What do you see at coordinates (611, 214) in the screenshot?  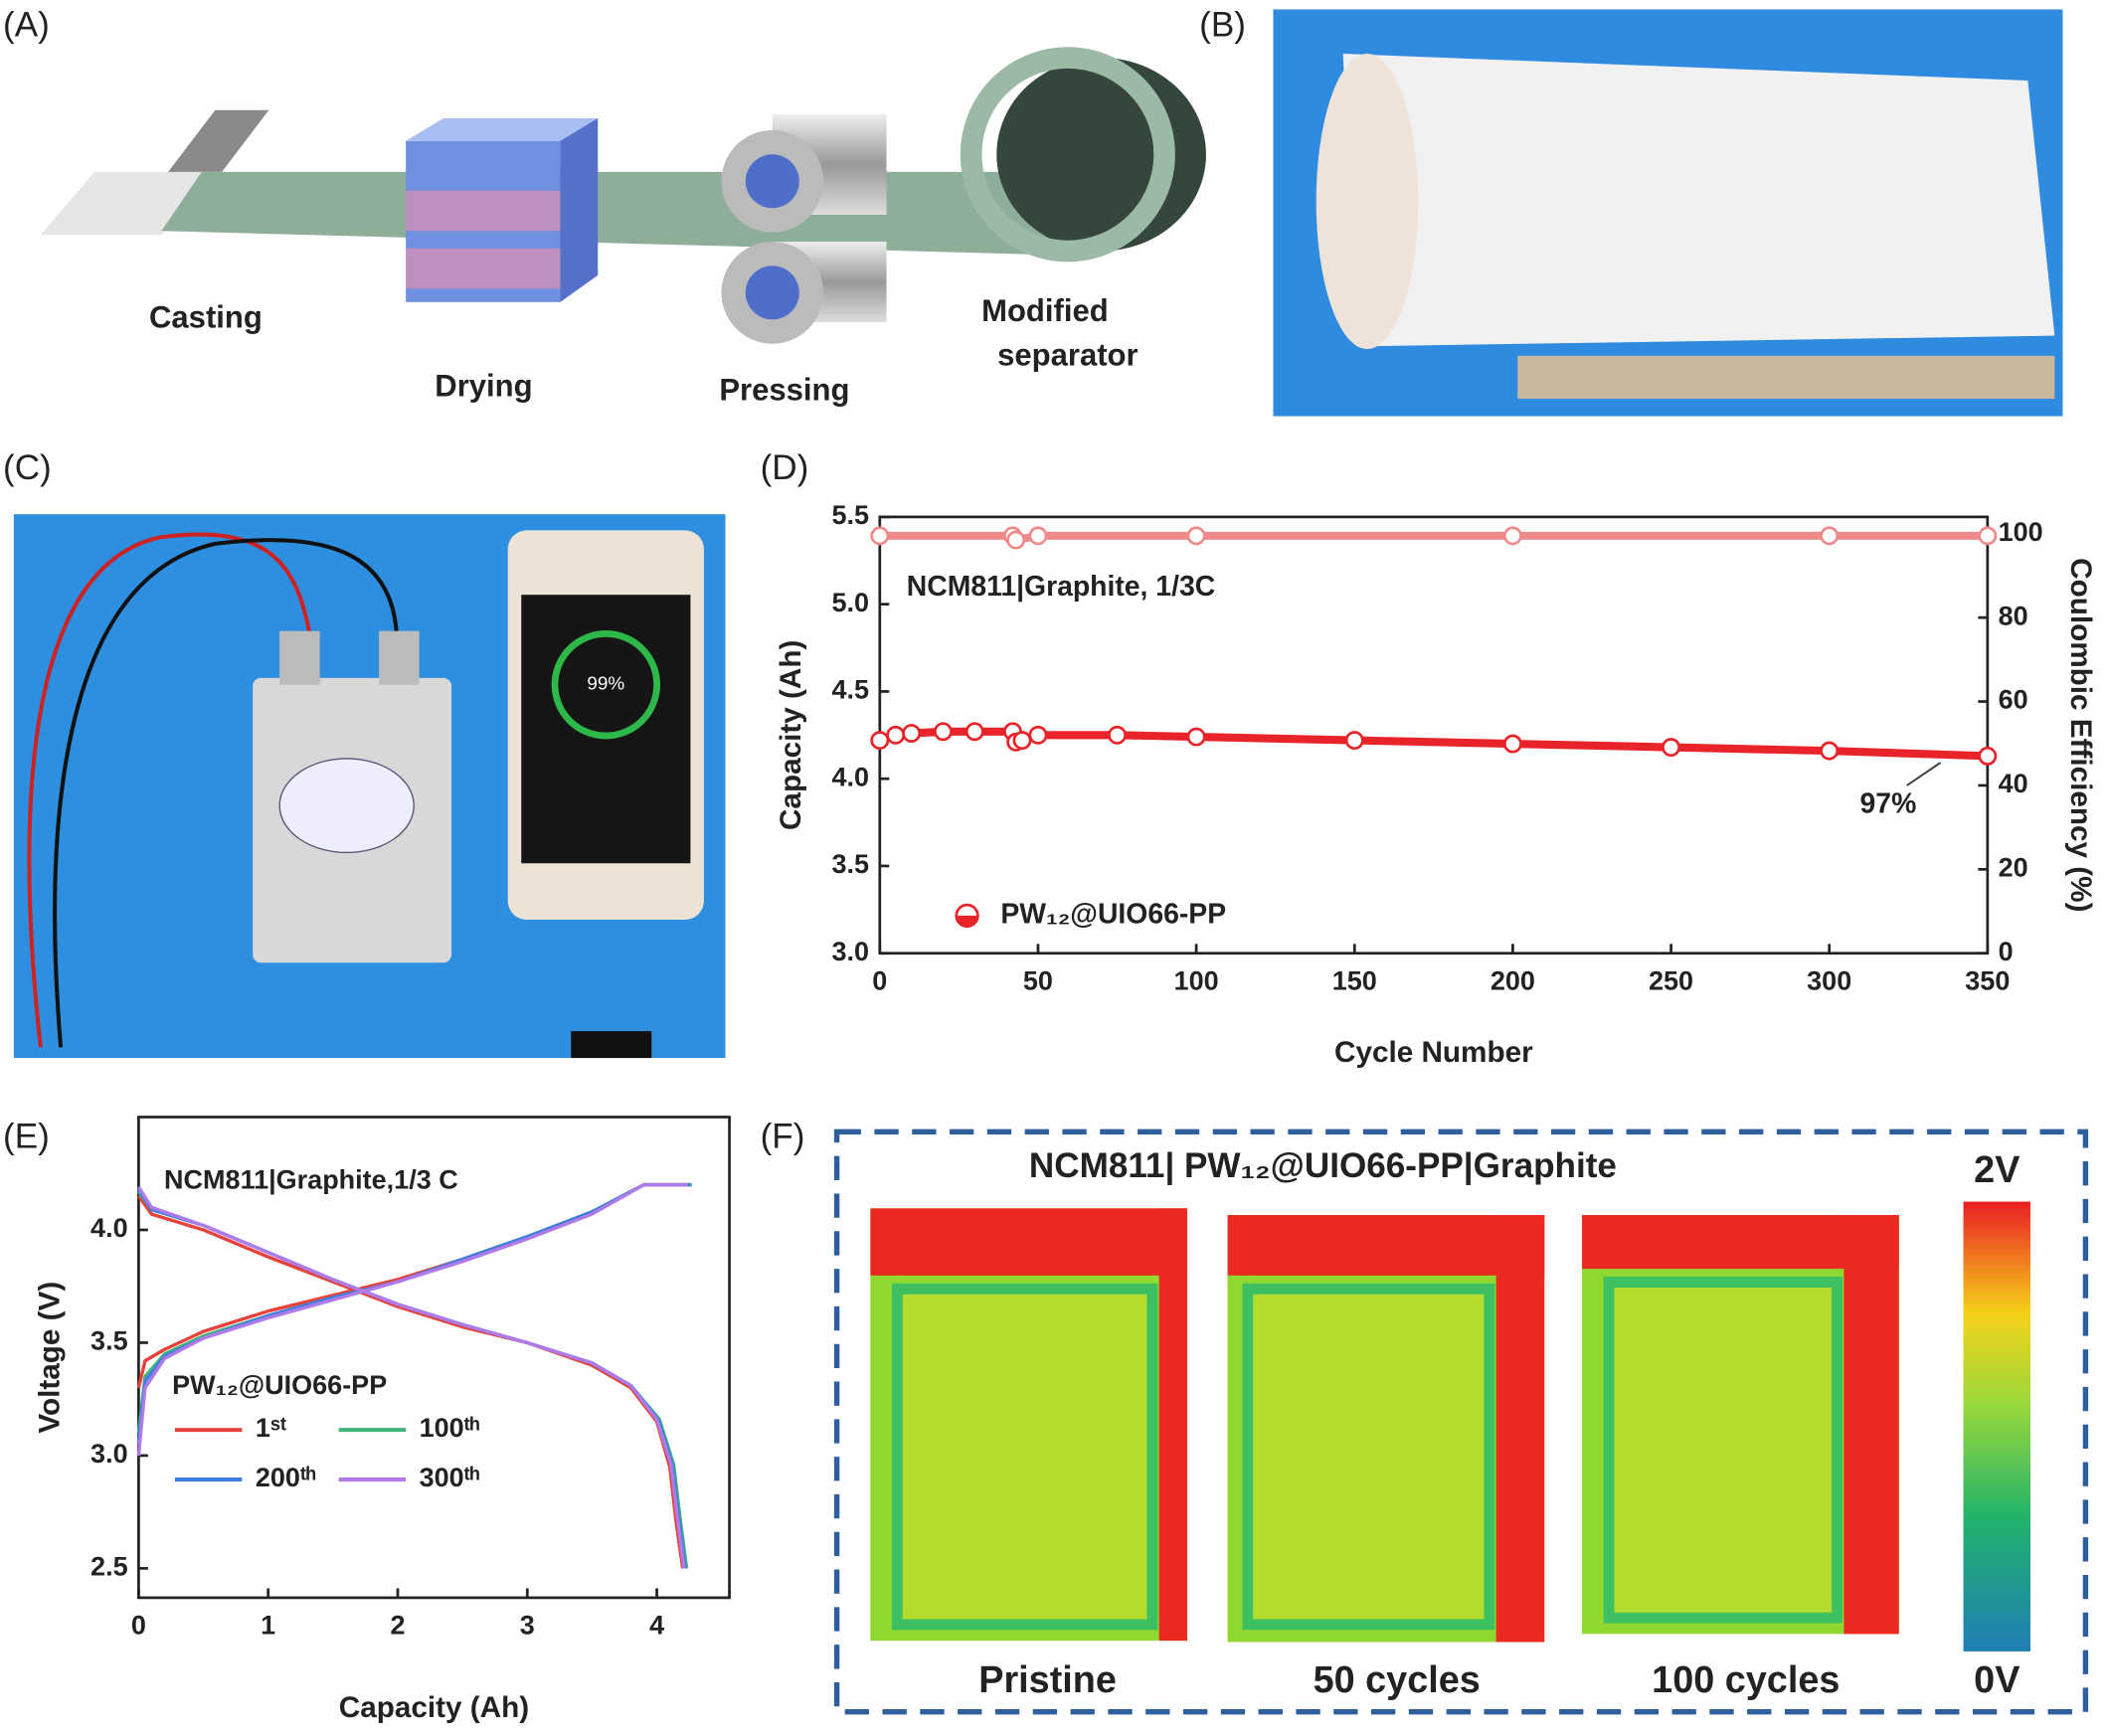 I see `film` at bounding box center [611, 214].